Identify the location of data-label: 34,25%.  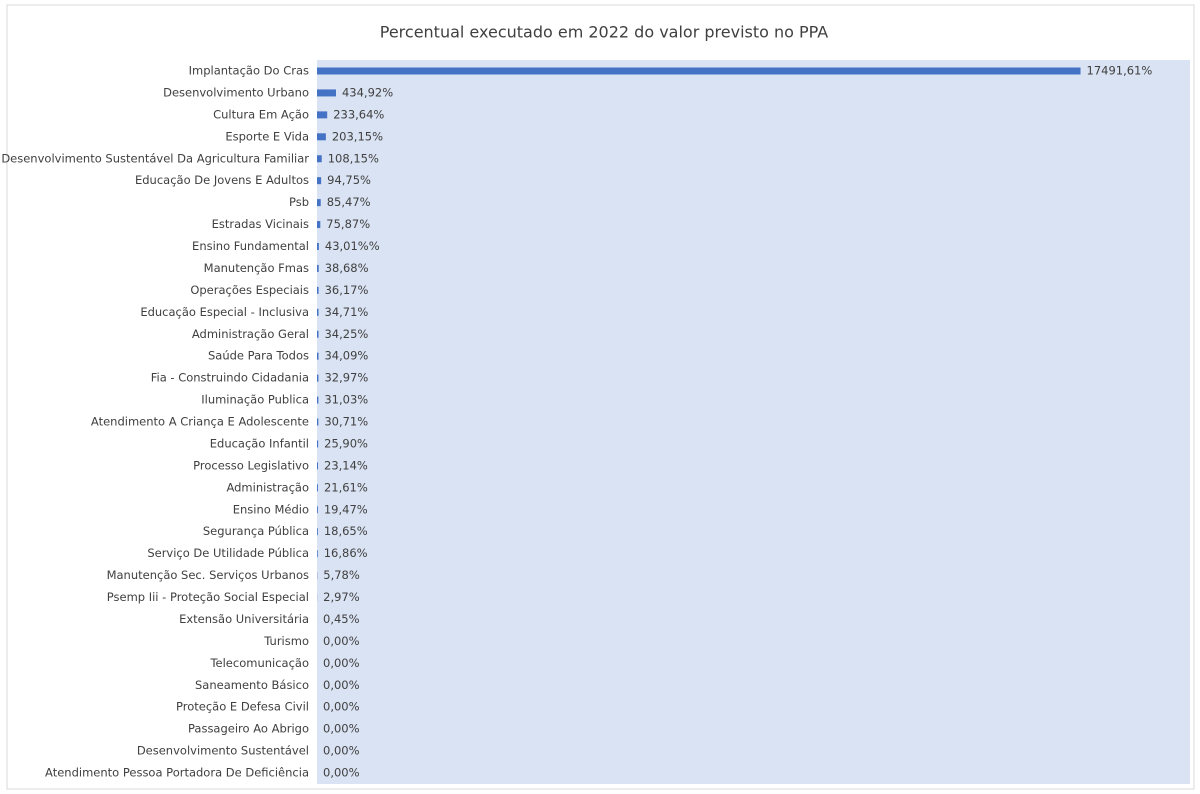
(346, 334).